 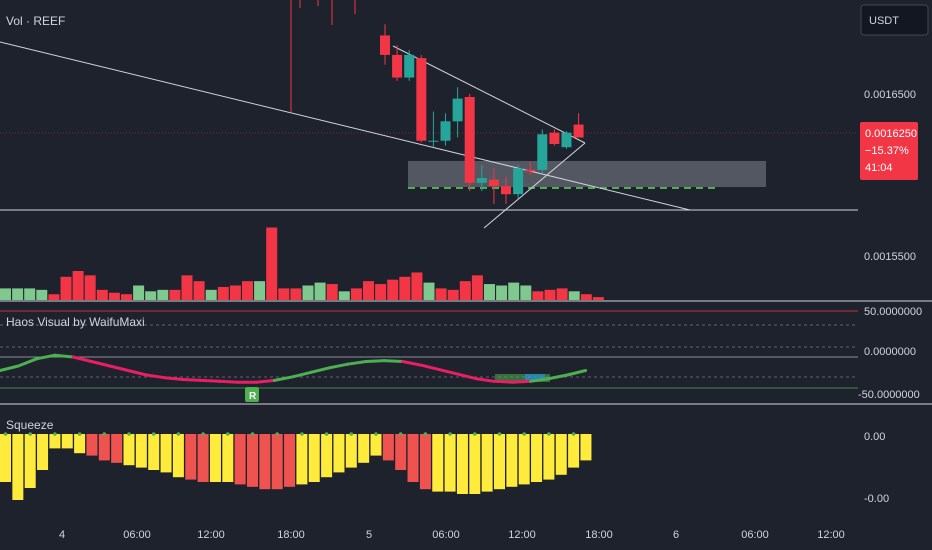 I want to click on main-legend: Vol · REEF, so click(x=35, y=21).